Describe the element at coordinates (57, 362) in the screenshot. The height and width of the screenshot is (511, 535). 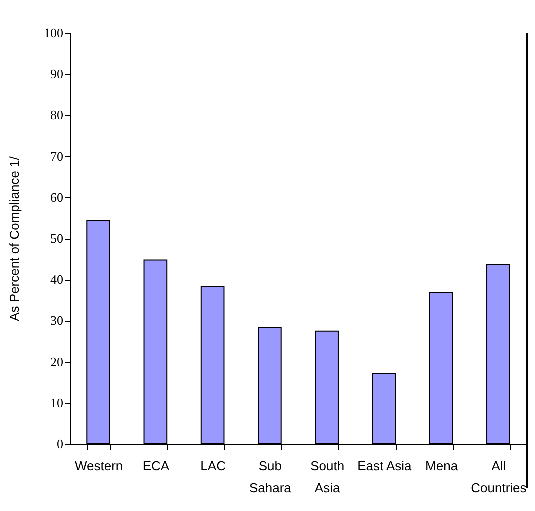
I see `y-tick-label: 20` at that location.